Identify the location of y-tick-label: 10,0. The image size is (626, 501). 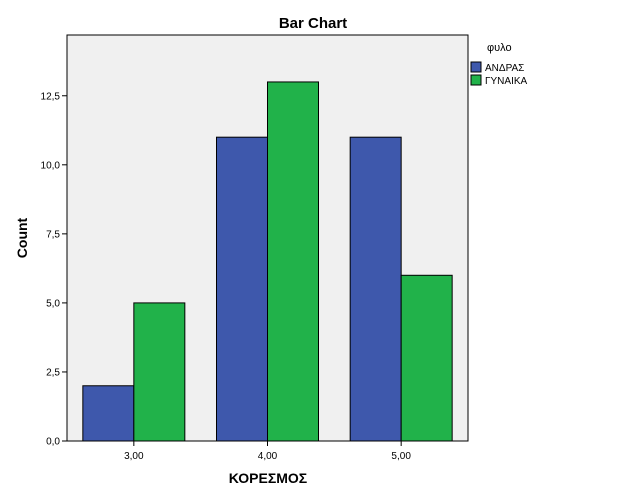
(51, 165).